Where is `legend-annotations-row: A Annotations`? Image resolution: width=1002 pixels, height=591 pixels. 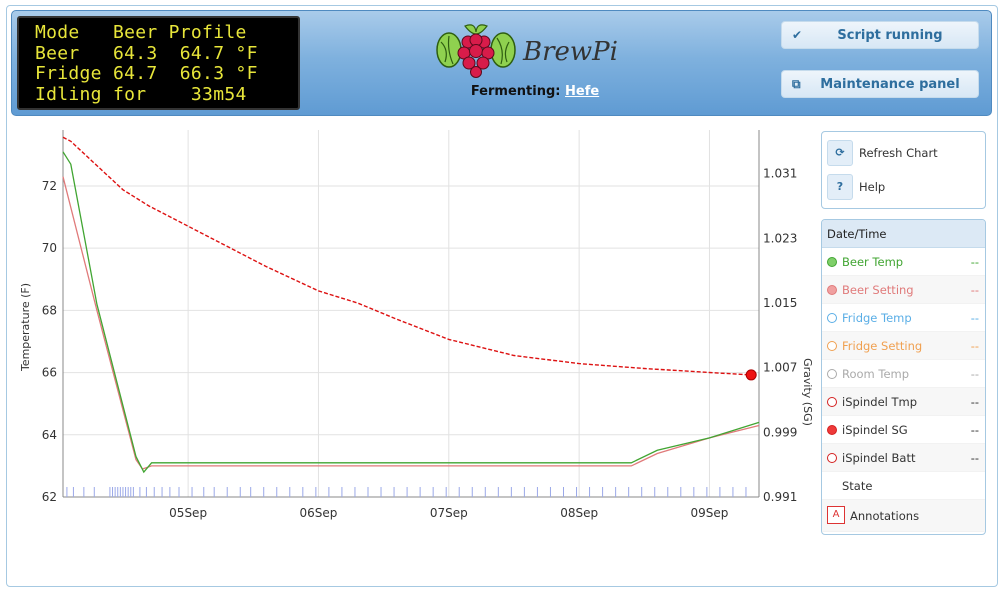 legend-annotations-row: A Annotations is located at coordinates (903, 516).